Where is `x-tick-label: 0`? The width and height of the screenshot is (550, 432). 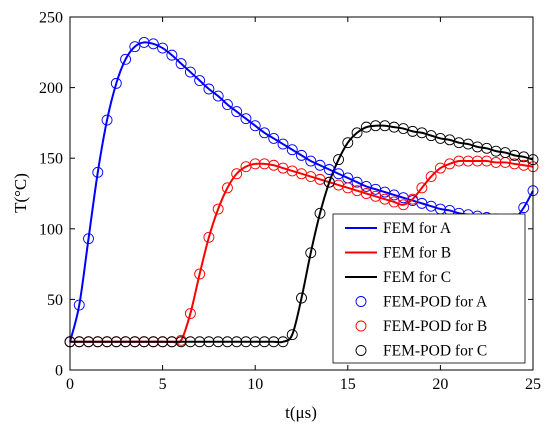
x-tick-label: 0 is located at coordinates (70, 384).